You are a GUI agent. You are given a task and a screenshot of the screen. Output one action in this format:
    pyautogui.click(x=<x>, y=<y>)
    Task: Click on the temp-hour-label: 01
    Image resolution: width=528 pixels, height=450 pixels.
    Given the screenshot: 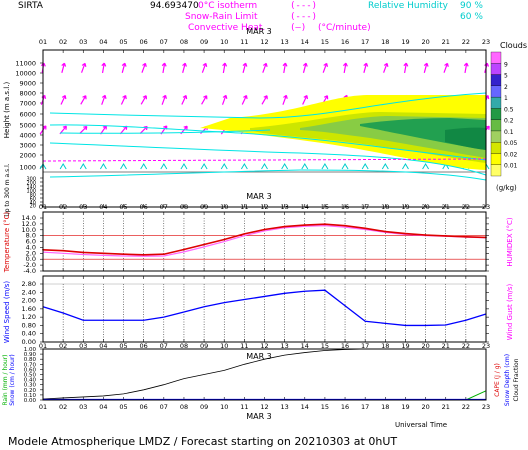 What is the action you would take?
    pyautogui.click(x=43, y=207)
    